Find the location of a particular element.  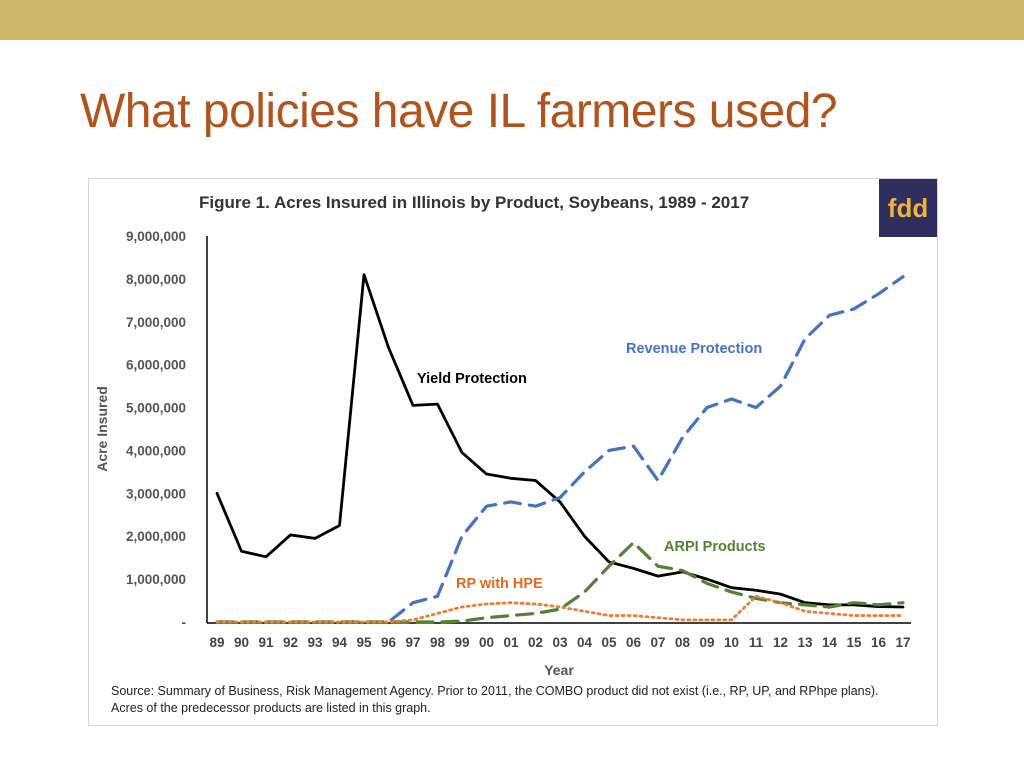

fdd-logo: fdd is located at coordinates (908, 208).